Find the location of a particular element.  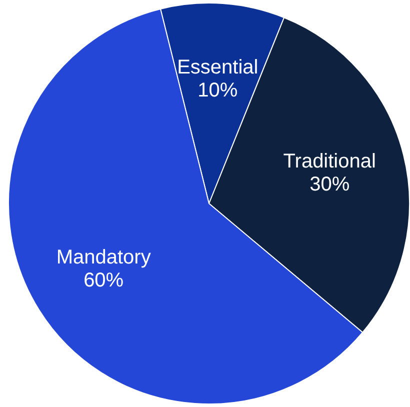

slice-label: Essential is located at coordinates (217, 67).